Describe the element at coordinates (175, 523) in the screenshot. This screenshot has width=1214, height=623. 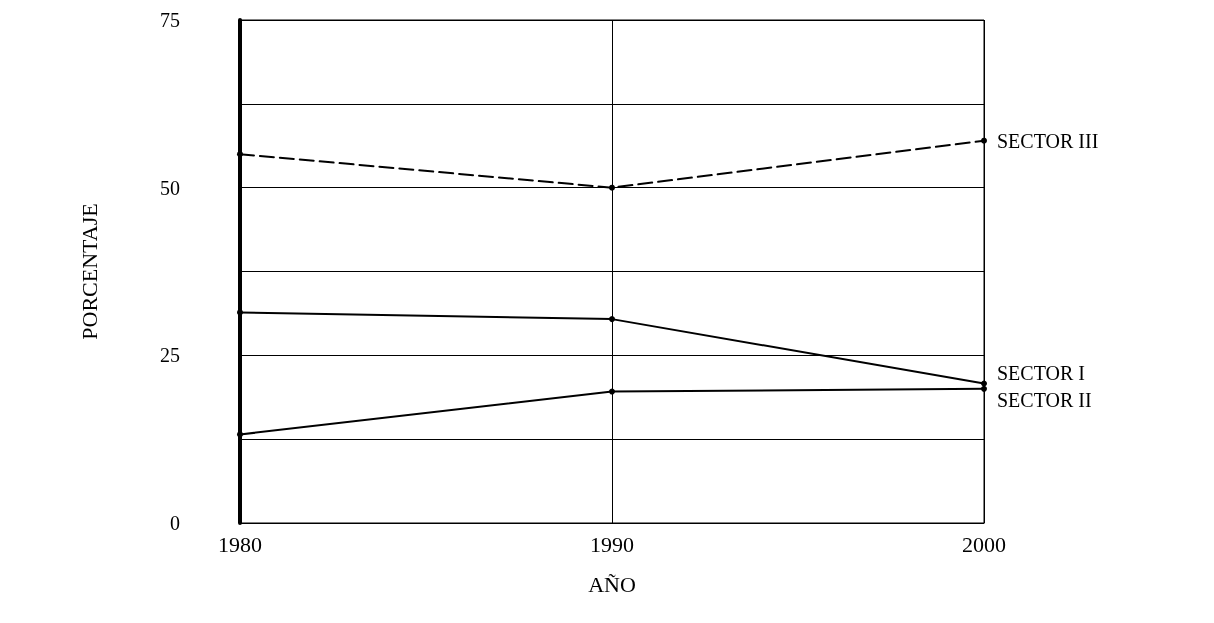
I see `y-tick-label: 0` at that location.